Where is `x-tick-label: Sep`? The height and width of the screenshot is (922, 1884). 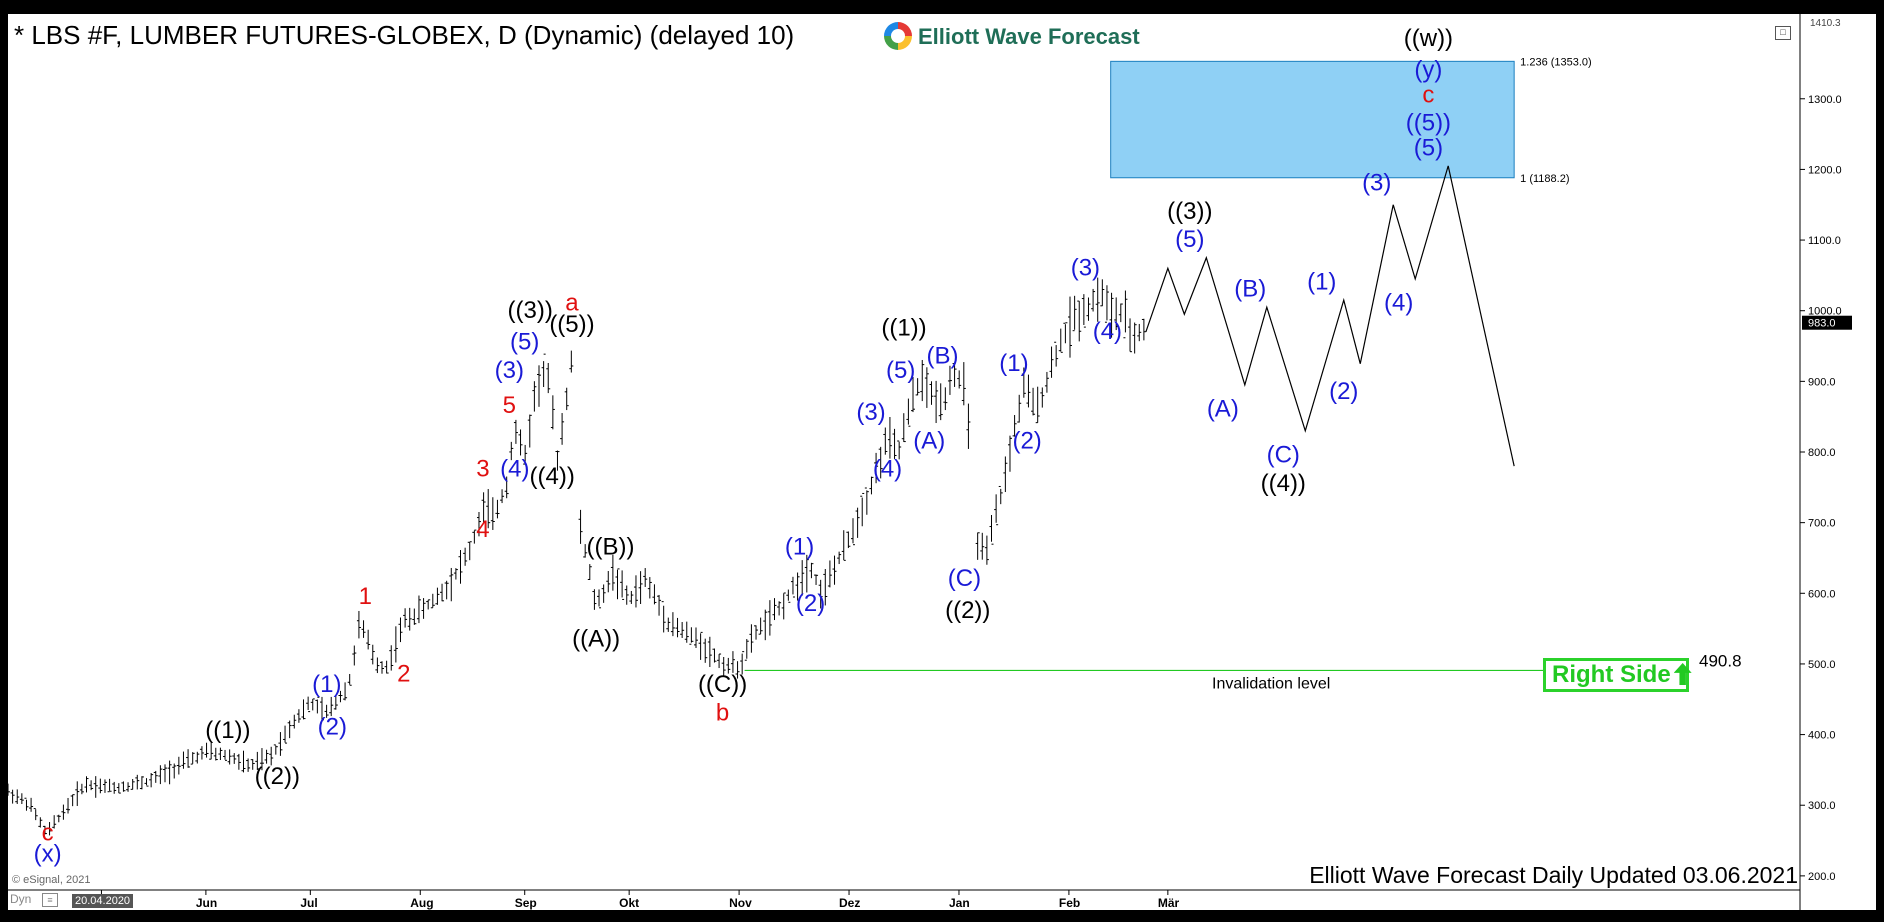
x-tick-label: Sep is located at coordinates (526, 903).